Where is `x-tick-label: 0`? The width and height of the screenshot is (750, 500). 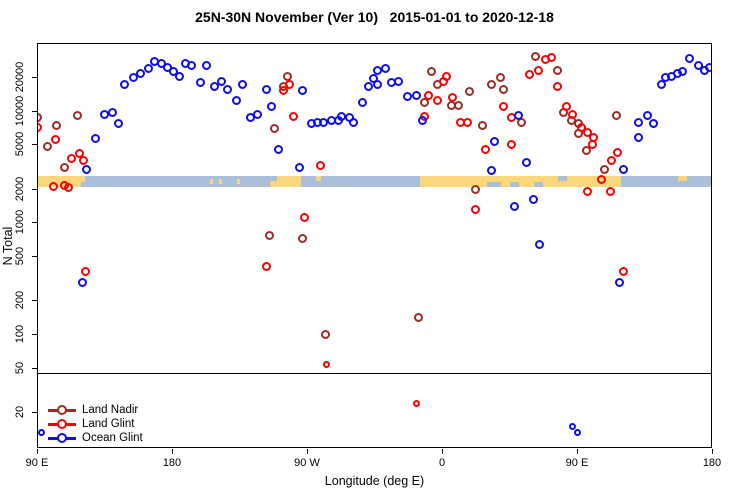 x-tick-label: 0 is located at coordinates (442, 463).